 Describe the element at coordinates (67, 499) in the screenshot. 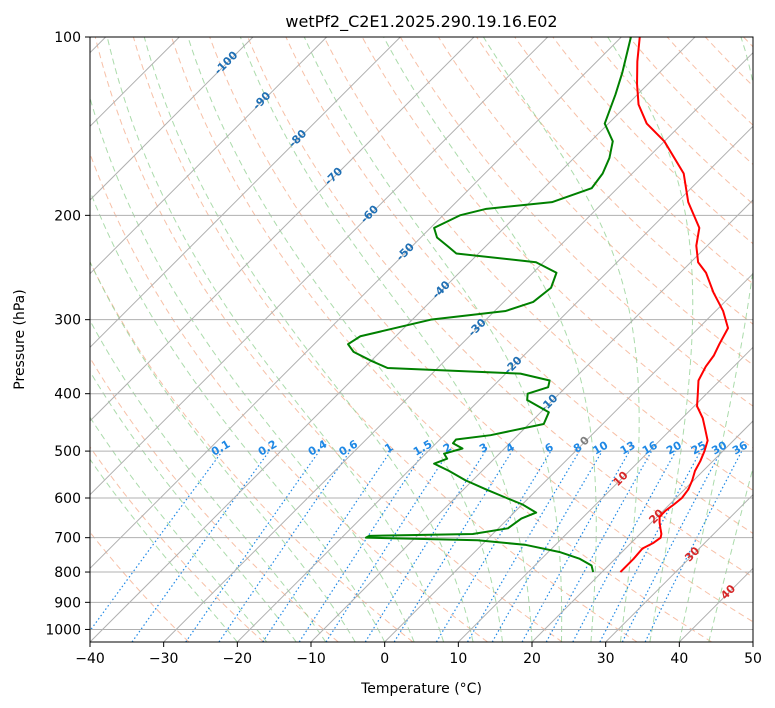

I see `y-tick-label: 600` at that location.